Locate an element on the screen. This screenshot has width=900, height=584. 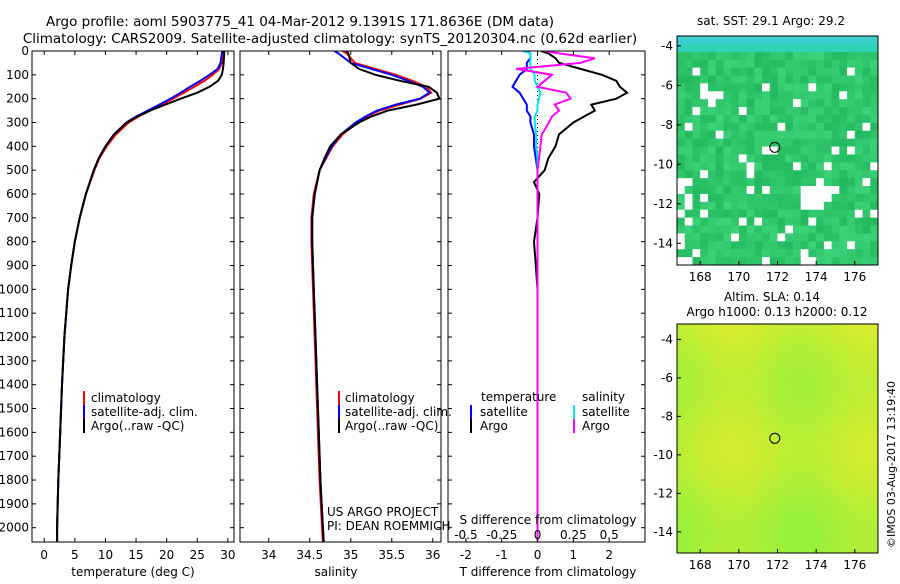
lon-tick-label: 172 is located at coordinates (777, 565).